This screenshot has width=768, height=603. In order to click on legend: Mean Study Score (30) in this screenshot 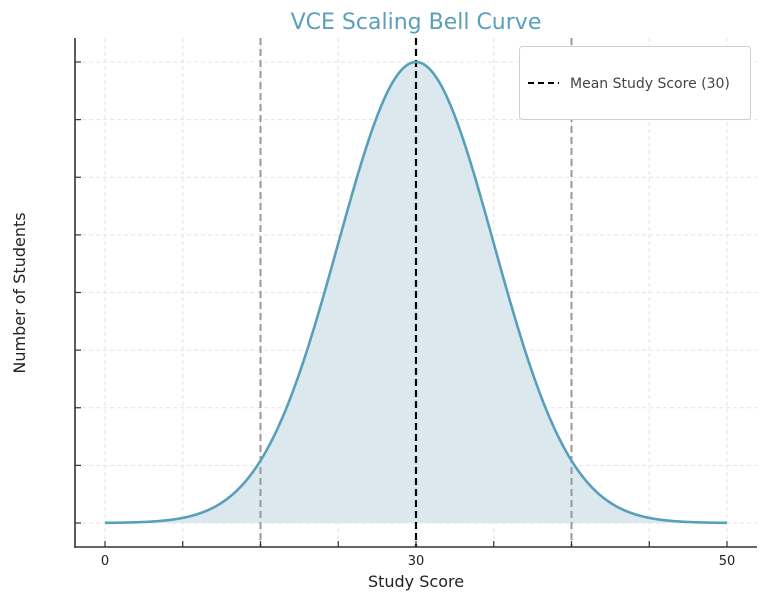, I will do `click(635, 83)`.